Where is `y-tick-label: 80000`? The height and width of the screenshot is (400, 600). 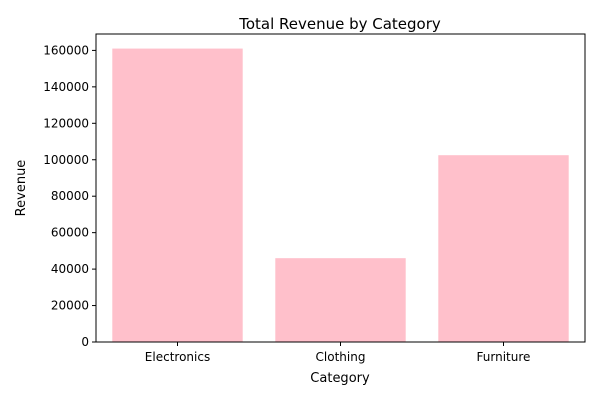
y-tick-label: 80000 is located at coordinates (70, 196).